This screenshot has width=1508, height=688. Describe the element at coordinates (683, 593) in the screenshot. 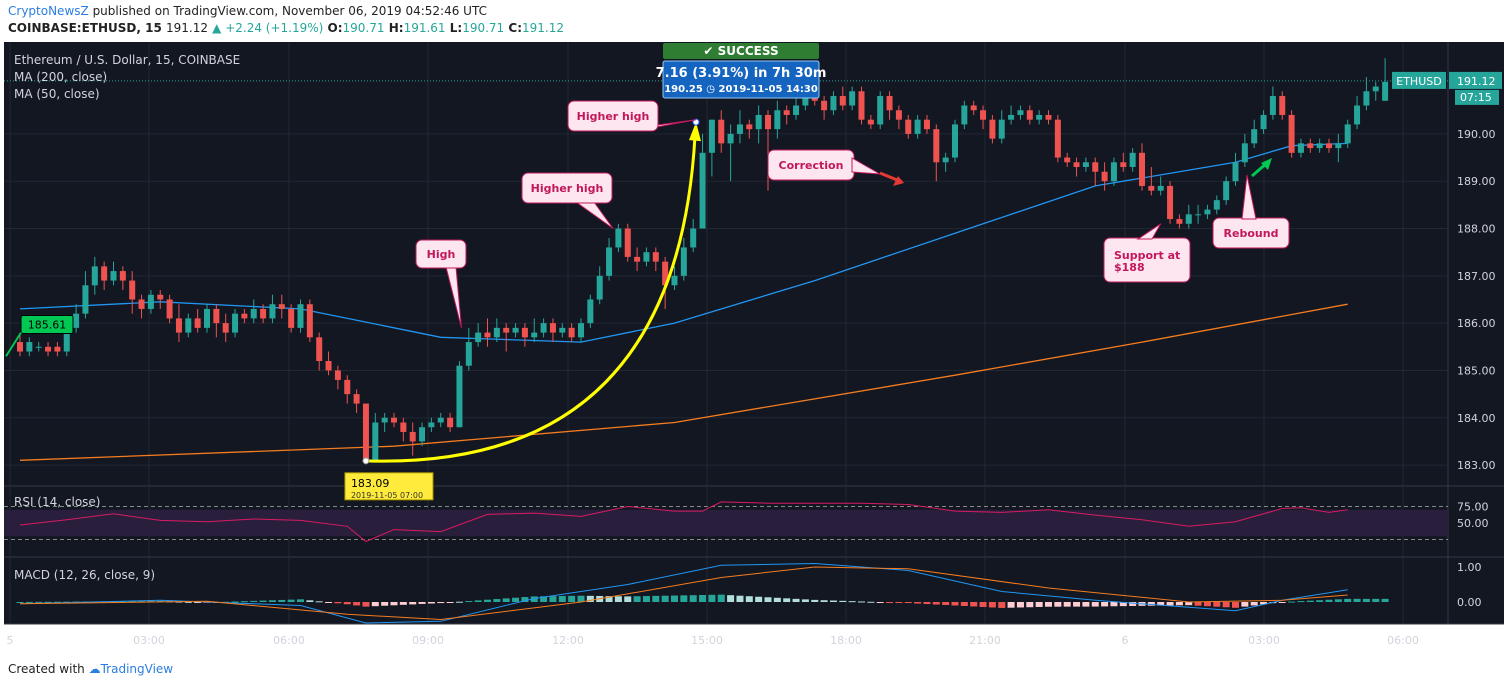

I see `macd-line` at that location.